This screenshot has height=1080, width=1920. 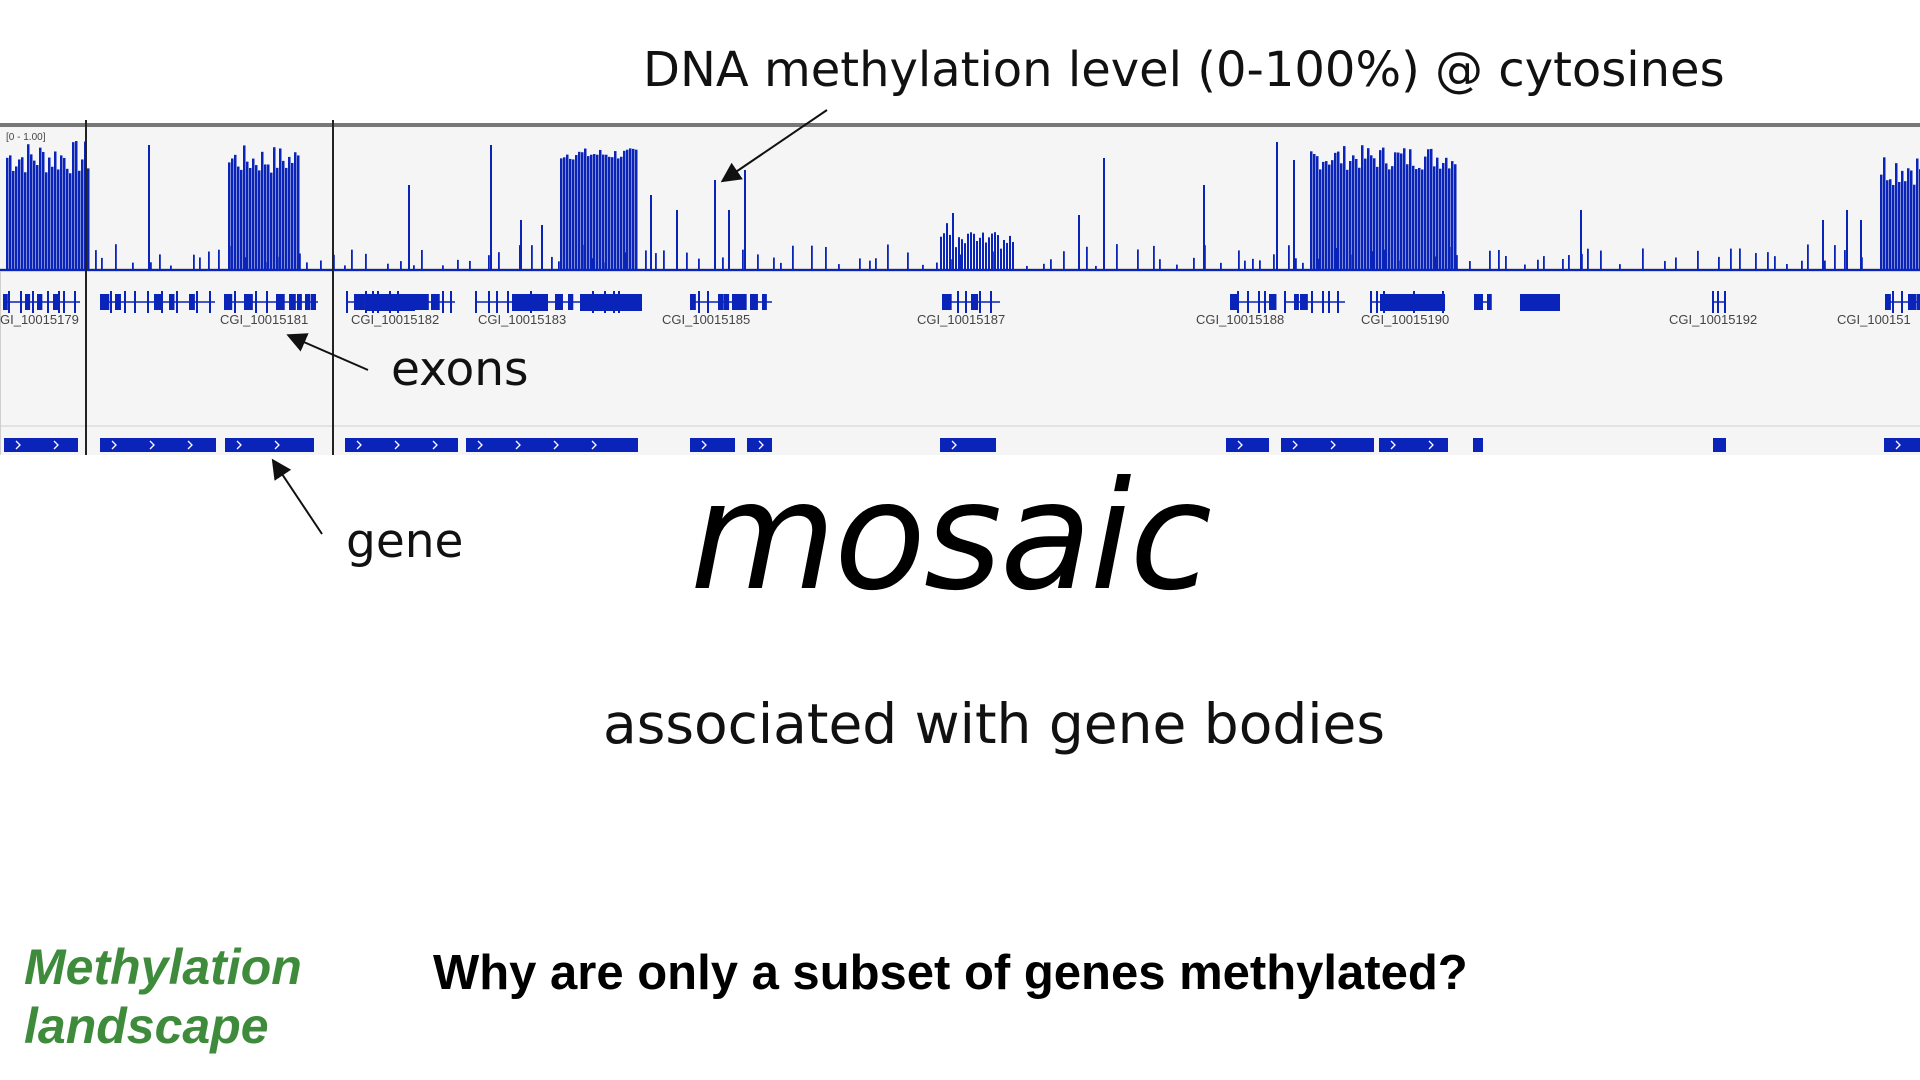 I want to click on cgi-label: CGI_10015181, so click(x=264, y=319).